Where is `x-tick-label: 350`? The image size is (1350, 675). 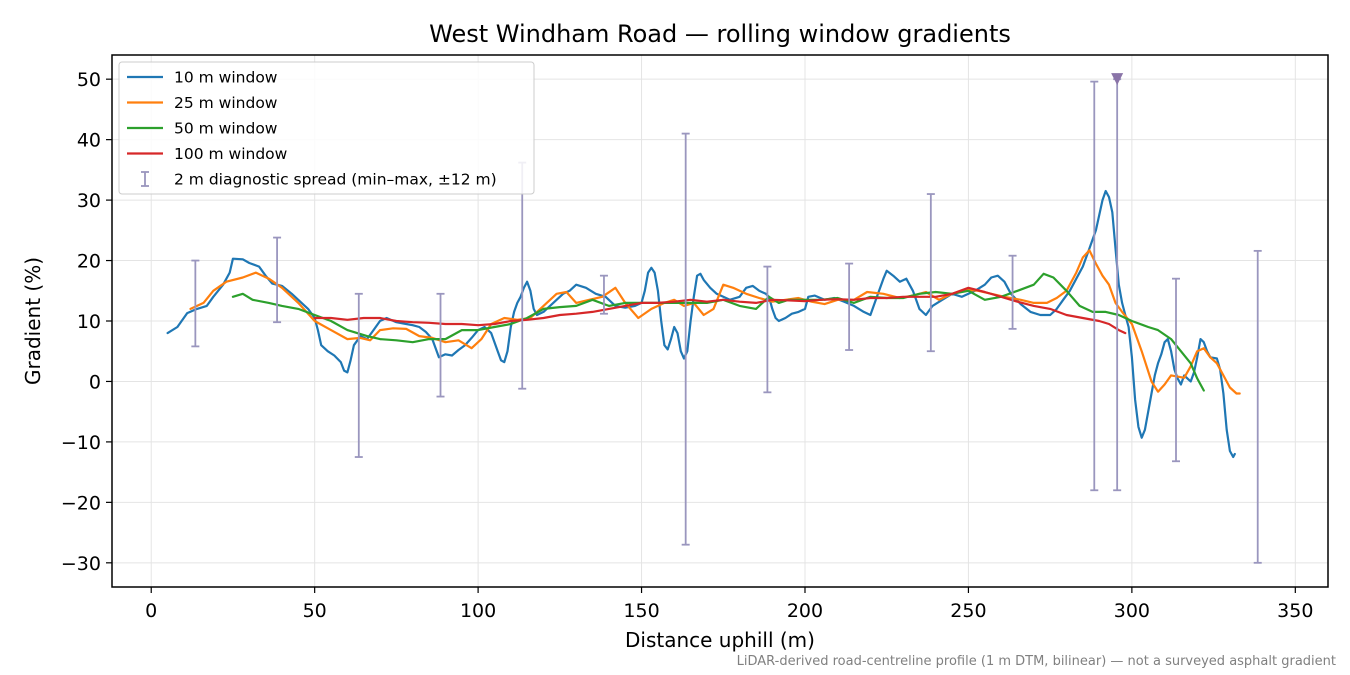
x-tick-label: 350 is located at coordinates (1295, 611).